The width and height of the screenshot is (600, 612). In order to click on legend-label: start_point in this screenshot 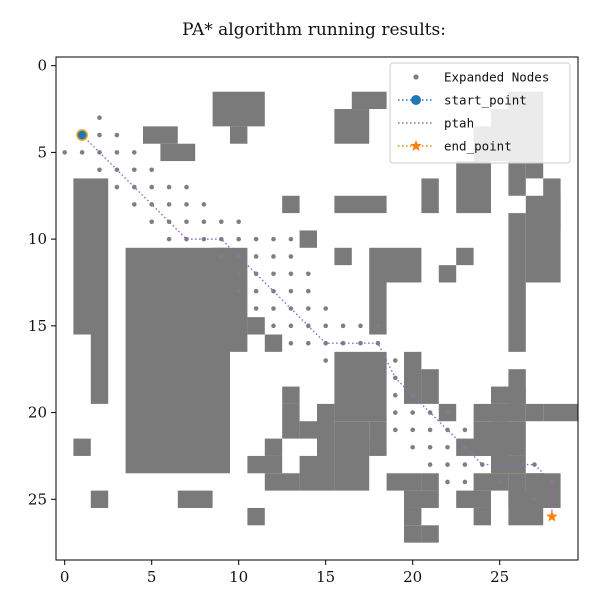, I will do `click(485, 100)`.